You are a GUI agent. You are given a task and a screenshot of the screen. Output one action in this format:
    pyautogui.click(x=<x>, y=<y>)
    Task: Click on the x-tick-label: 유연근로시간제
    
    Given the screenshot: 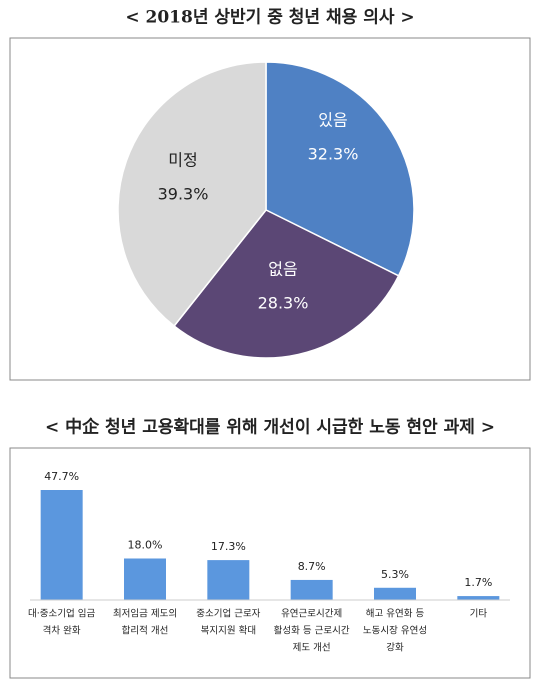 What is the action you would take?
    pyautogui.click(x=311, y=614)
    